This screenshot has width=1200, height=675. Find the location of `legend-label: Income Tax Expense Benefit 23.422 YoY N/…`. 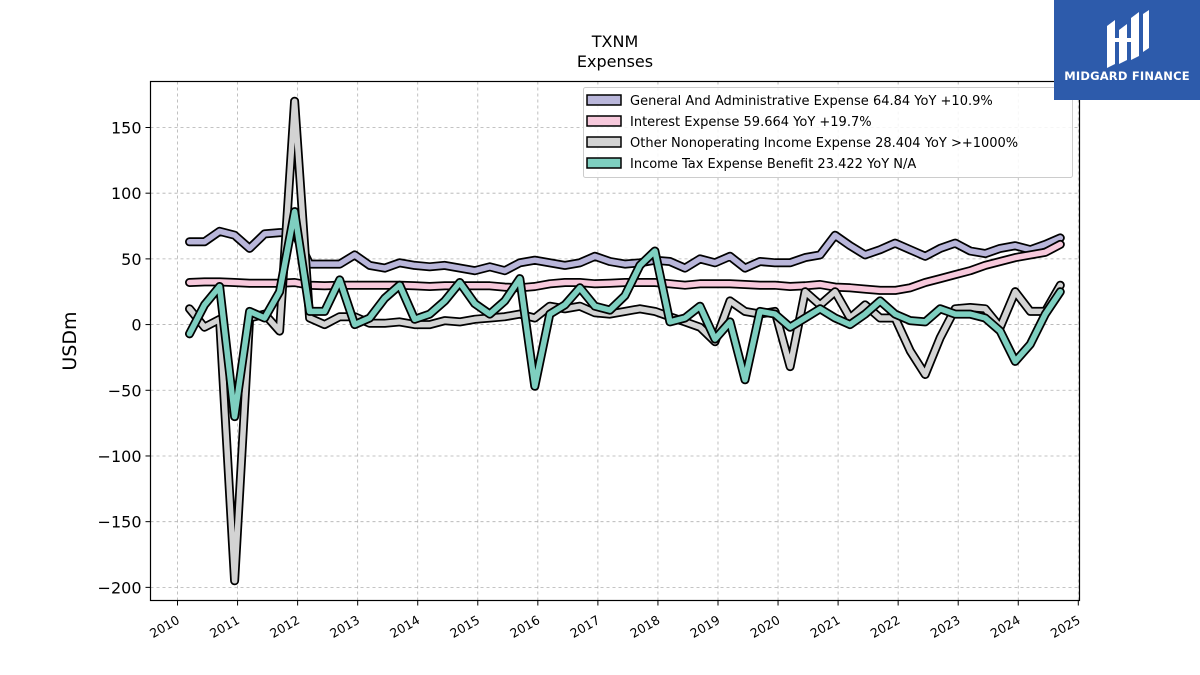

legend-label: Income Tax Expense Benefit 23.422 YoY N/… is located at coordinates (773, 164).